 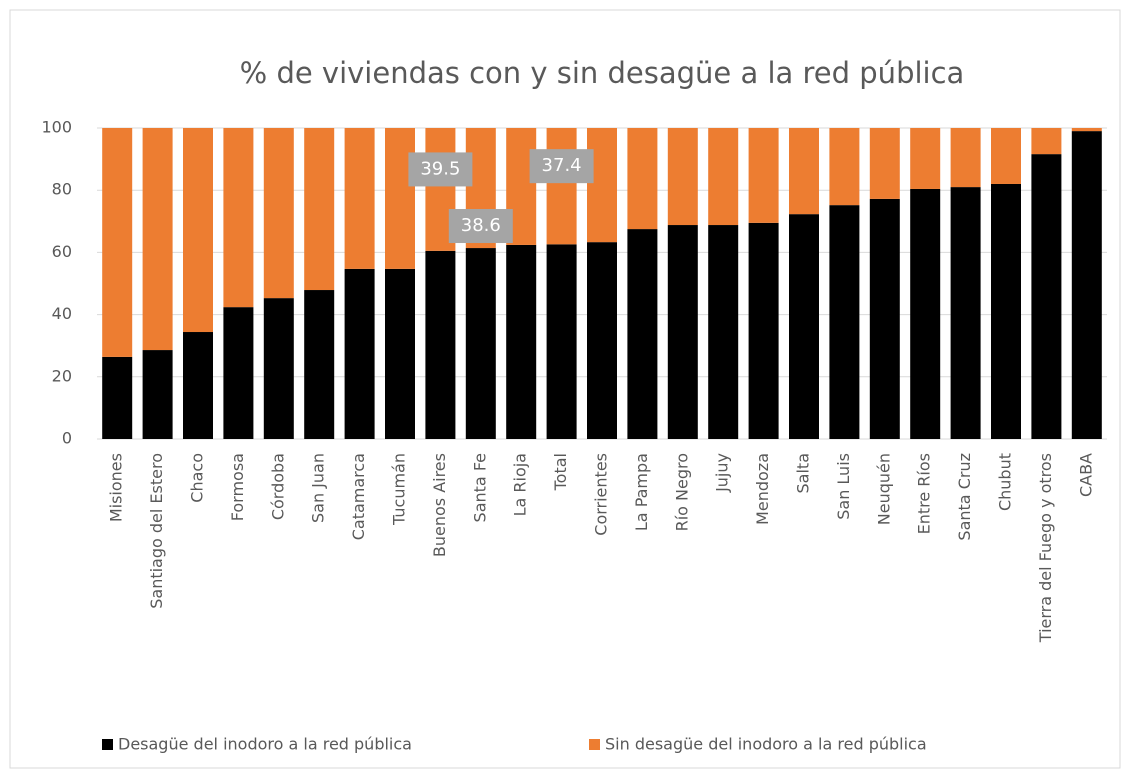 I want to click on x-tick-label: La Pampa, so click(x=641, y=492).